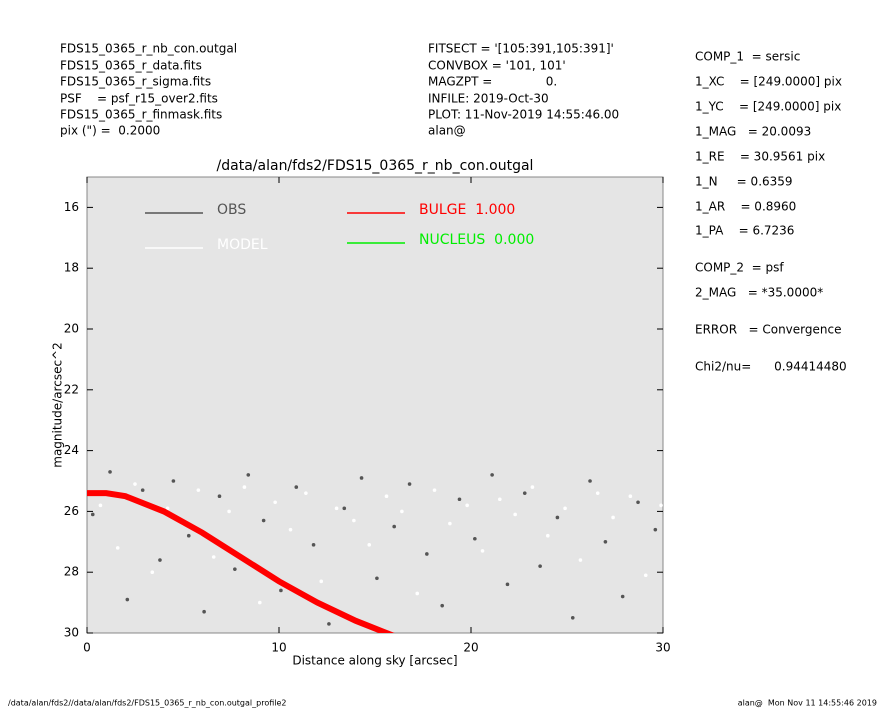  I want to click on fit-result: 1_XC = [249.0000] pix, so click(768, 82).